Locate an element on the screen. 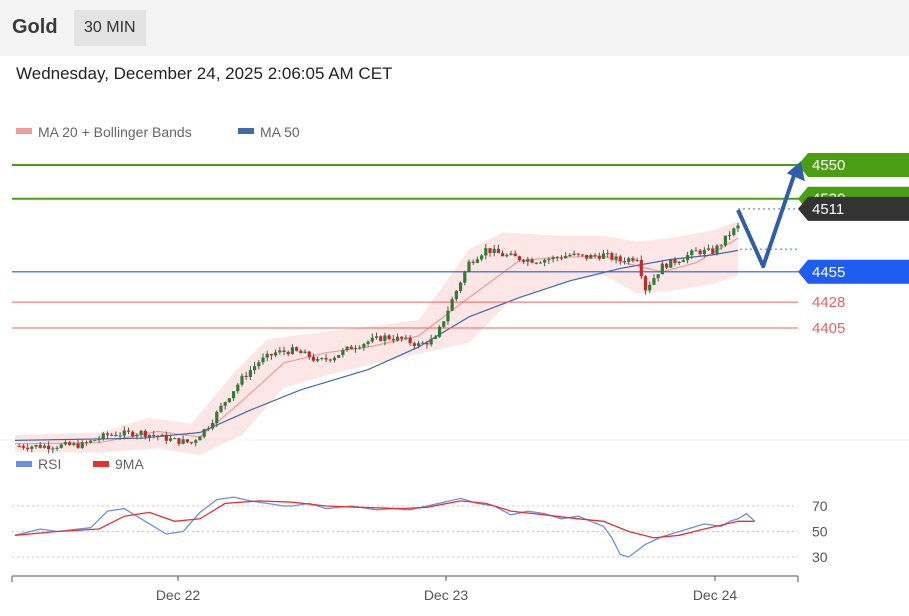  legend-label-1: MA 50 is located at coordinates (280, 132).